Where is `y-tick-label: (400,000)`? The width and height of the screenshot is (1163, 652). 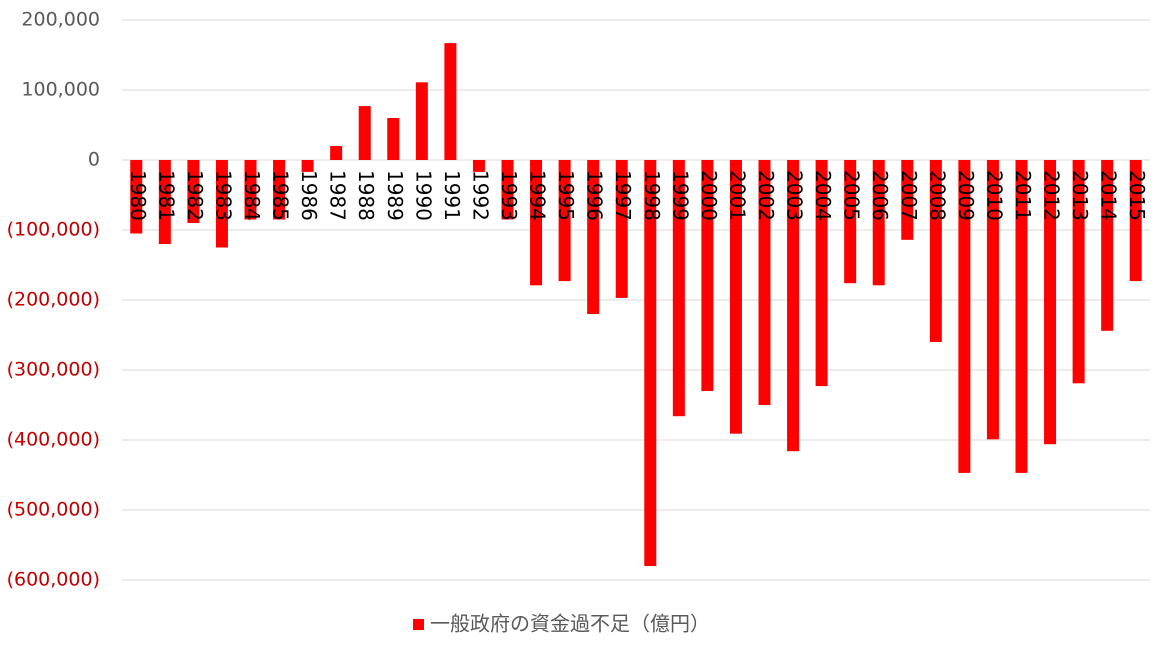 y-tick-label: (400,000) is located at coordinates (53, 440).